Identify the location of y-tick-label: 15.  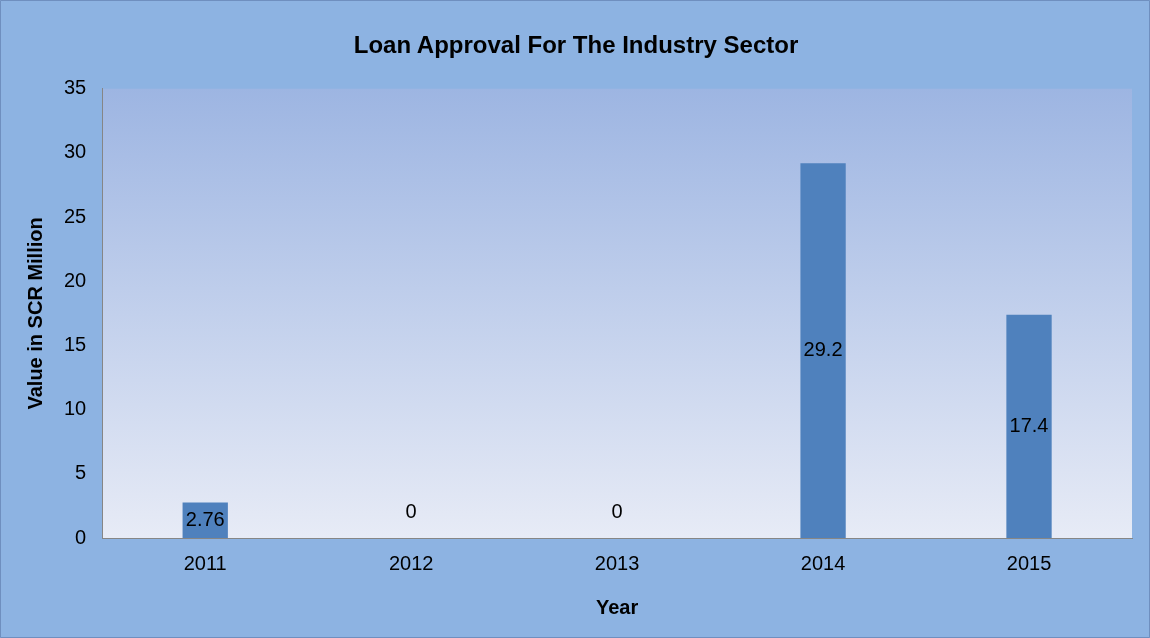
(75, 344).